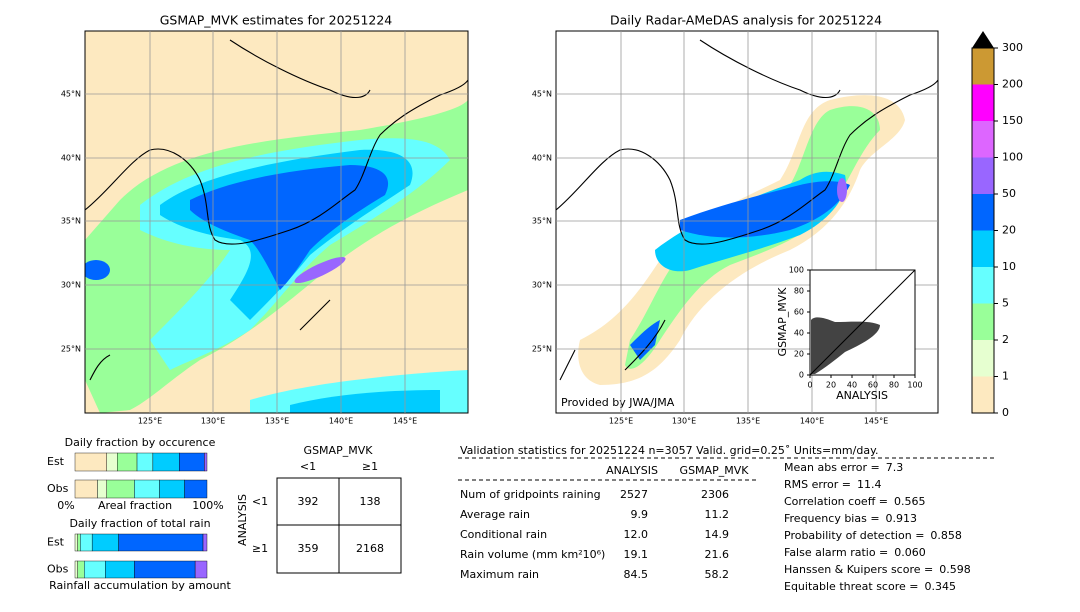 Image resolution: width=1080 pixels, height=612 pixels. I want to click on colorbar-label: 20, so click(1009, 230).